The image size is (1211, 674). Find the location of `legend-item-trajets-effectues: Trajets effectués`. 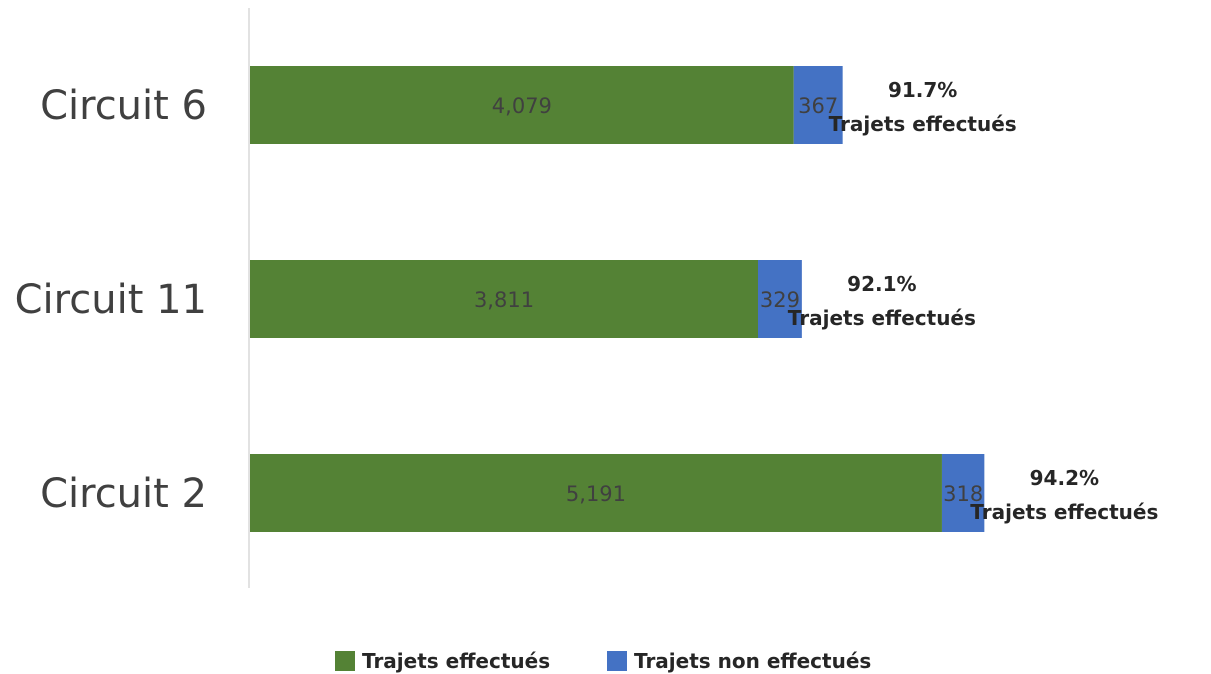

legend-item-trajets-effectues: Trajets effectués is located at coordinates (456, 661).